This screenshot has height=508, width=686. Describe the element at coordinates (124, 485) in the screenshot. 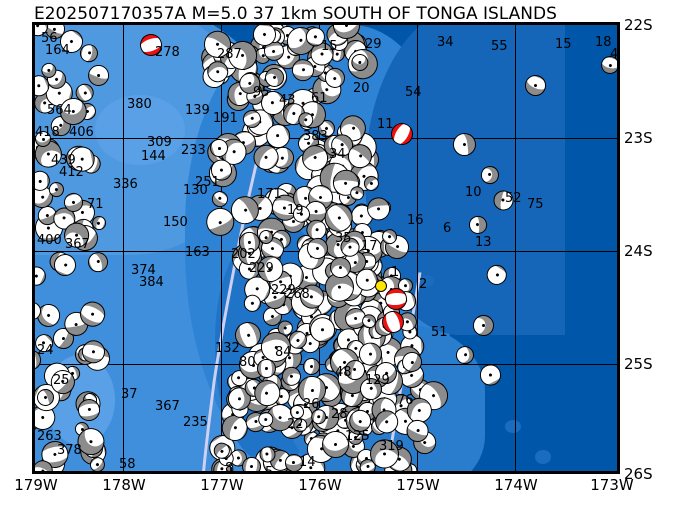

I see `x-axis-label-1: 178W` at that location.